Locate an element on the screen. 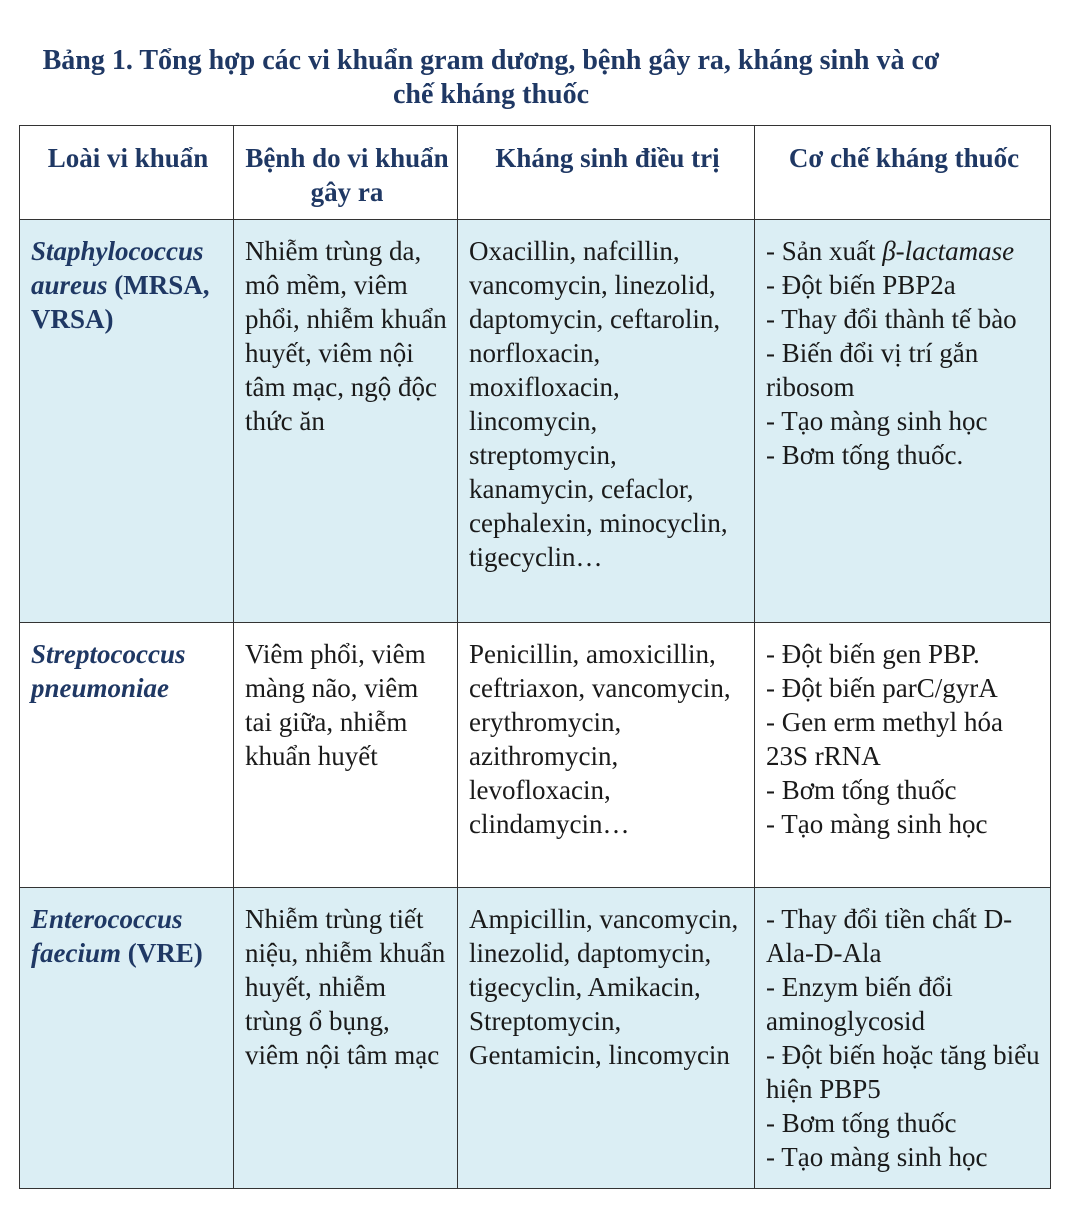 The height and width of the screenshot is (1219, 1080). mechanism-item: - Đột biến hoặc tăng biểu hiện PBP5 is located at coordinates (903, 1072).